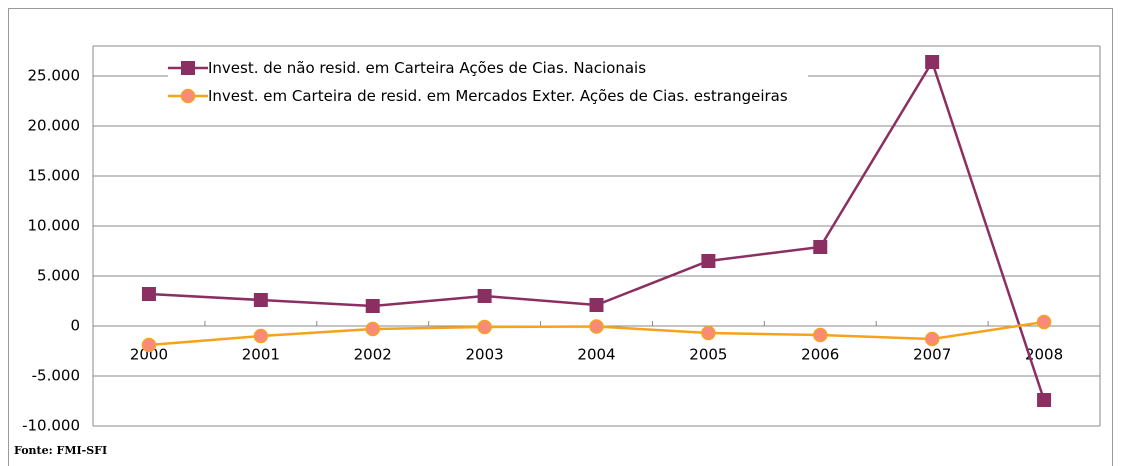 The width and height of the screenshot is (1121, 466). Describe the element at coordinates (58, 276) in the screenshot. I see `y-tick-label: 5.000` at that location.